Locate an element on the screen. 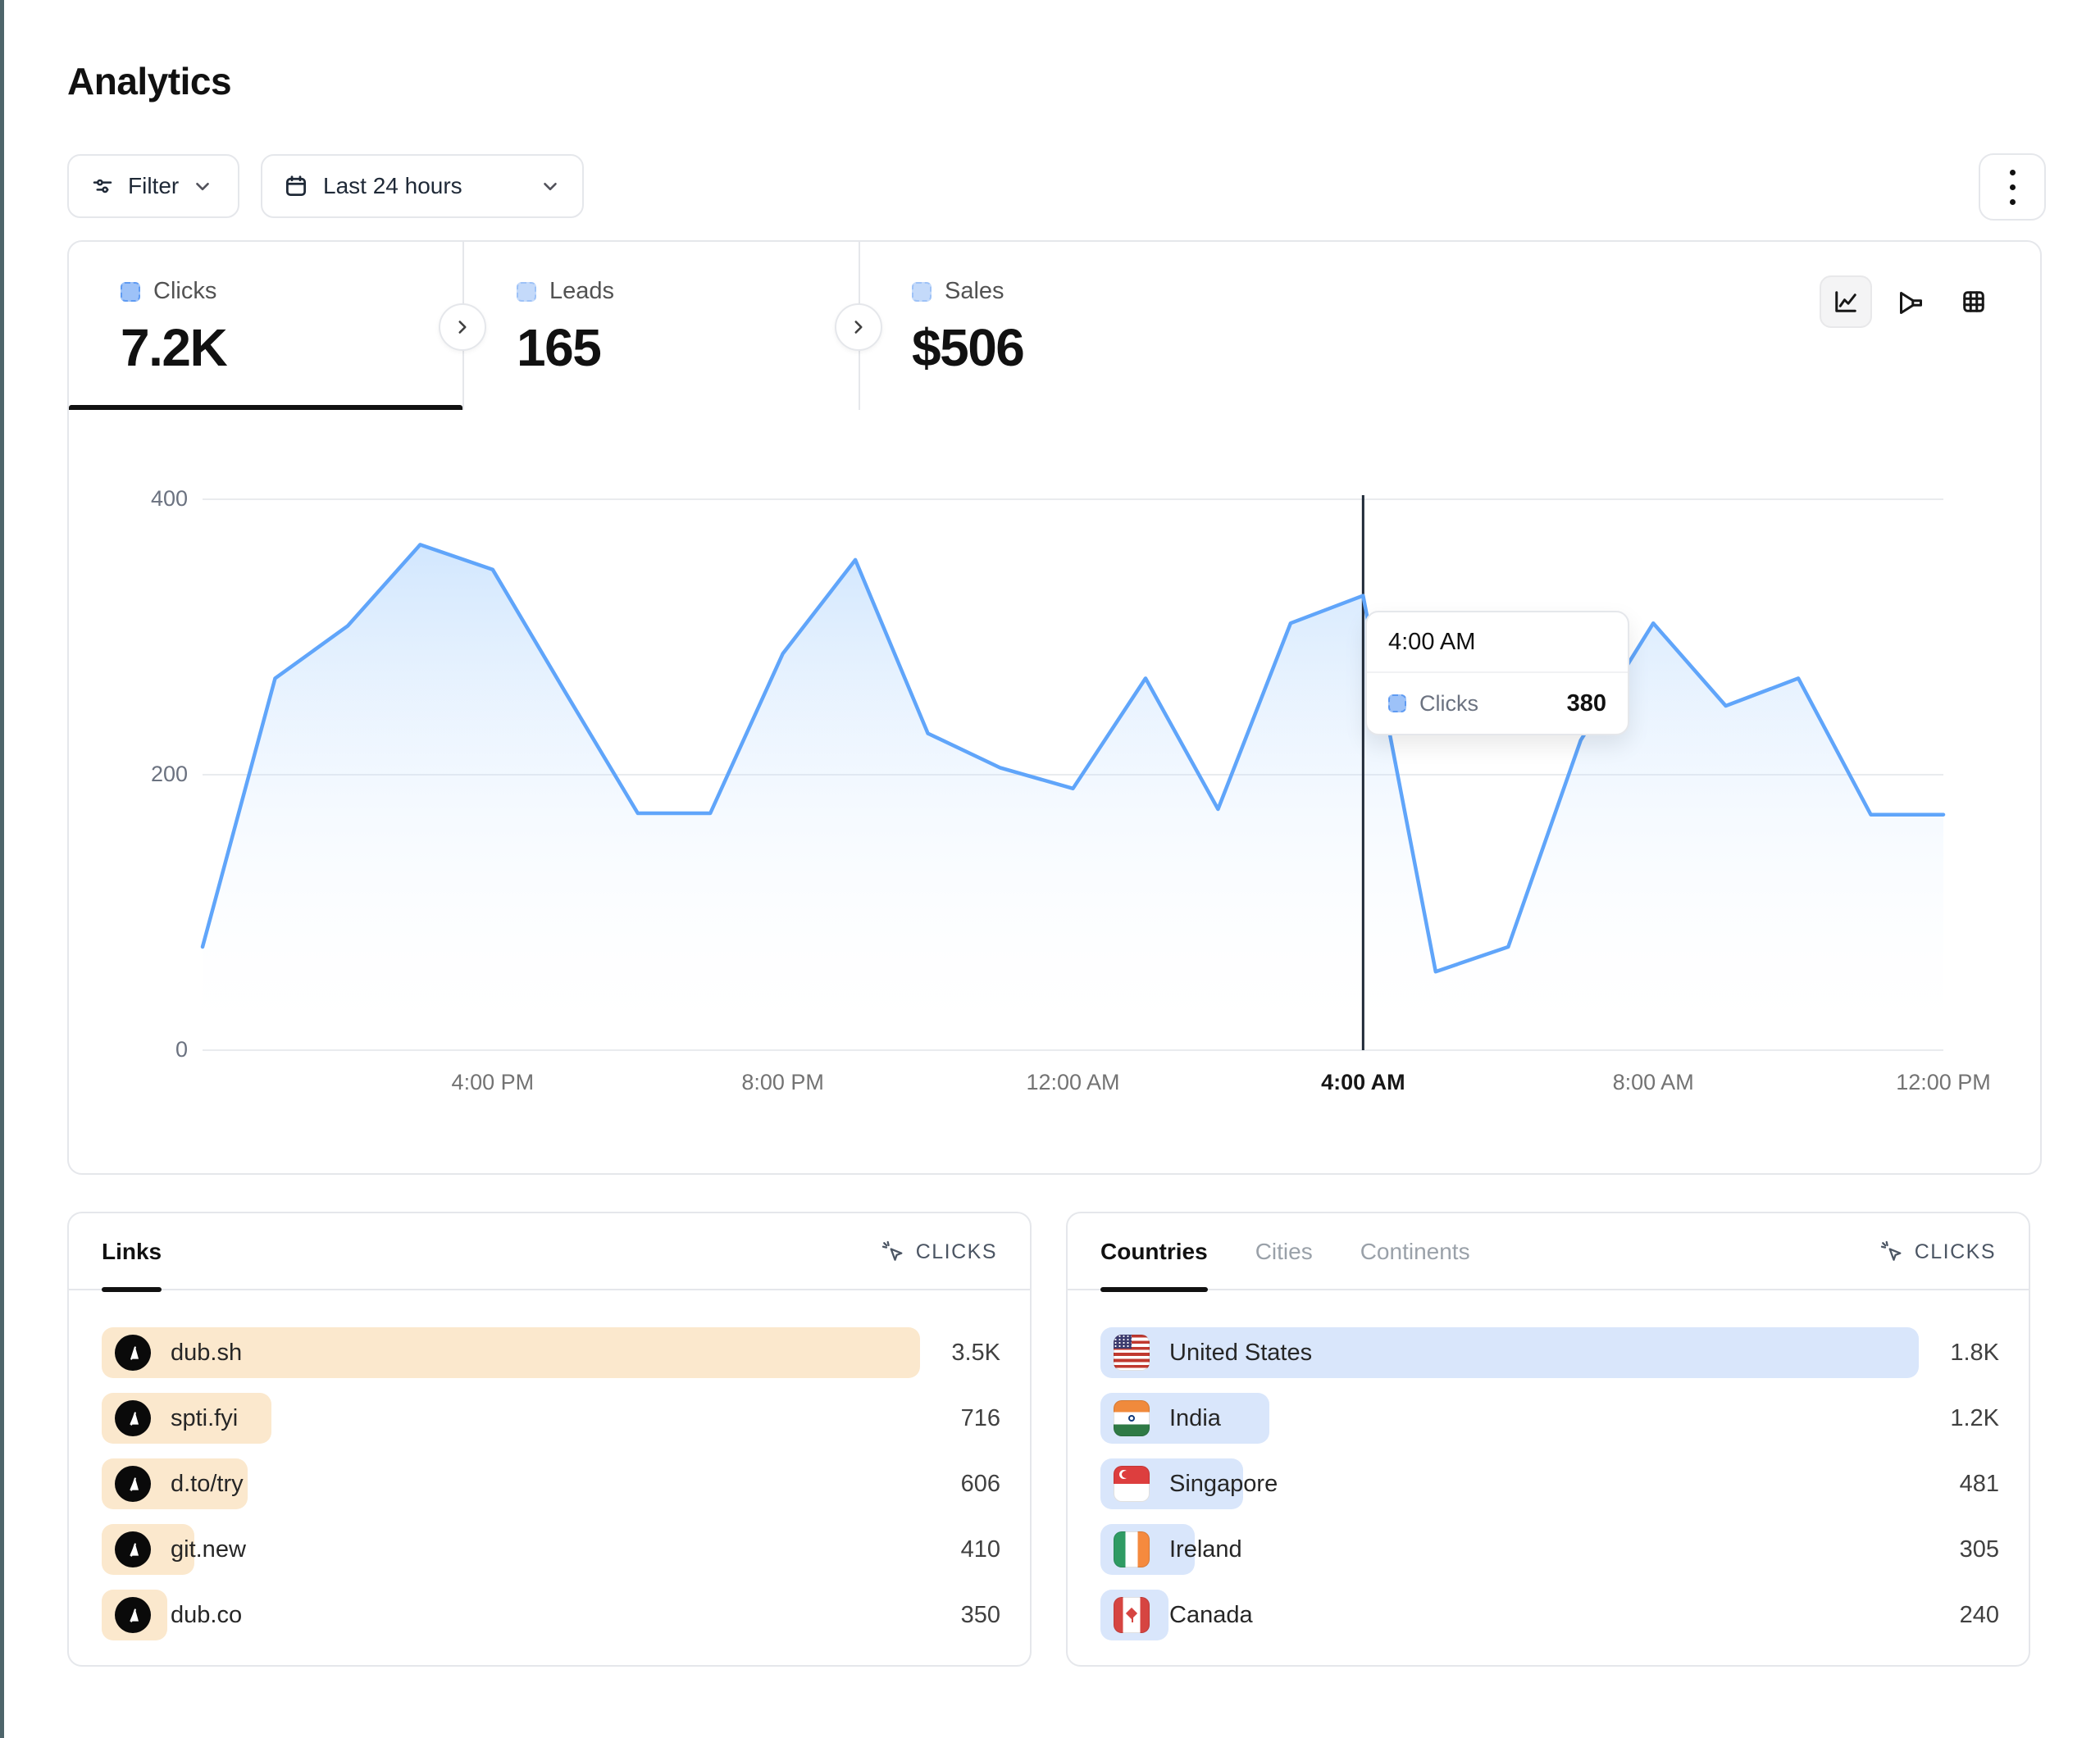 The width and height of the screenshot is (2100, 1738). country-label: United States is located at coordinates (1241, 1352).